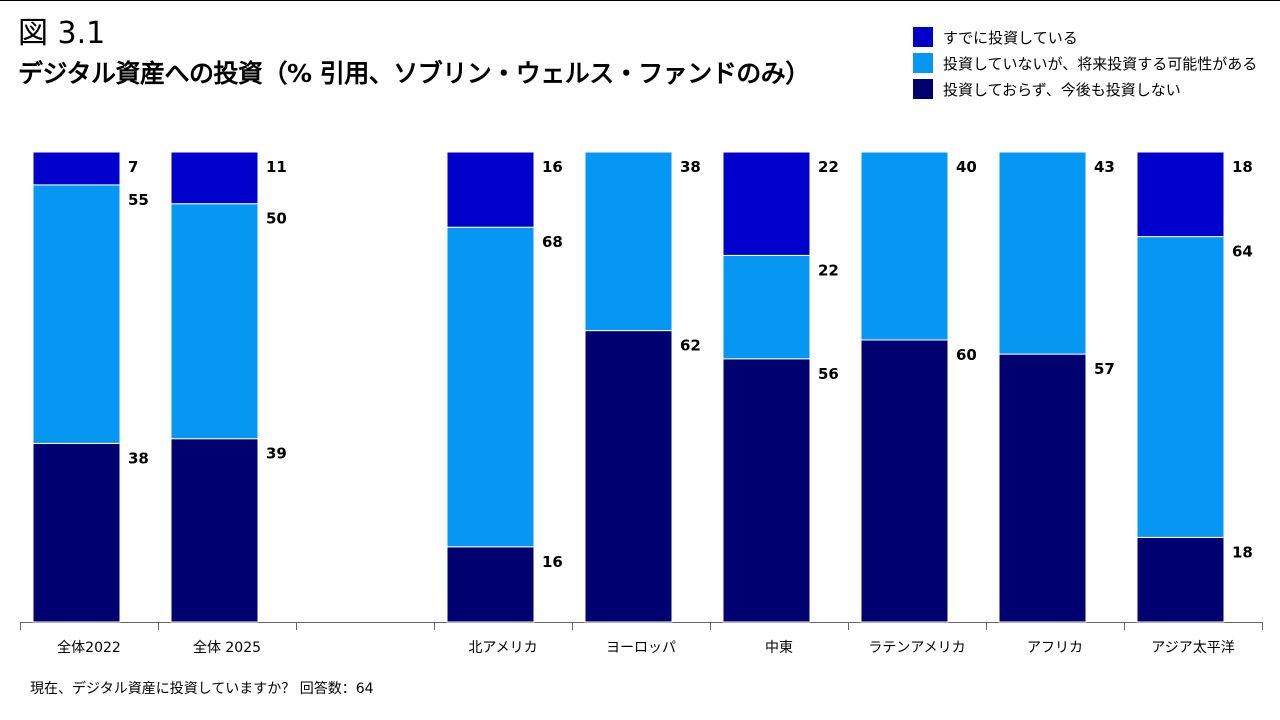 The width and height of the screenshot is (1280, 720). Describe the element at coordinates (1062, 89) in the screenshot. I see `legend-label: 投資しておらず、今後も投資しない` at that location.